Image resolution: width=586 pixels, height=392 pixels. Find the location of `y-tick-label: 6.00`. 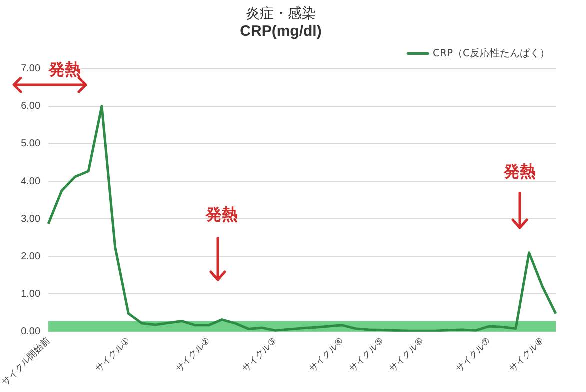

y-tick-label: 6.00 is located at coordinates (31, 106).